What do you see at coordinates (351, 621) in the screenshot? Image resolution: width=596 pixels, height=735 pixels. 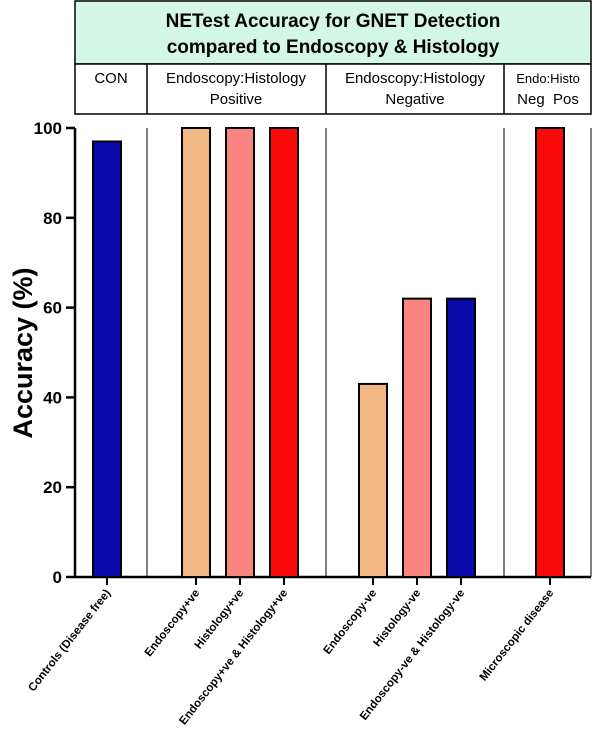 I see `x-tick-label: Endoscopy-ve` at bounding box center [351, 621].